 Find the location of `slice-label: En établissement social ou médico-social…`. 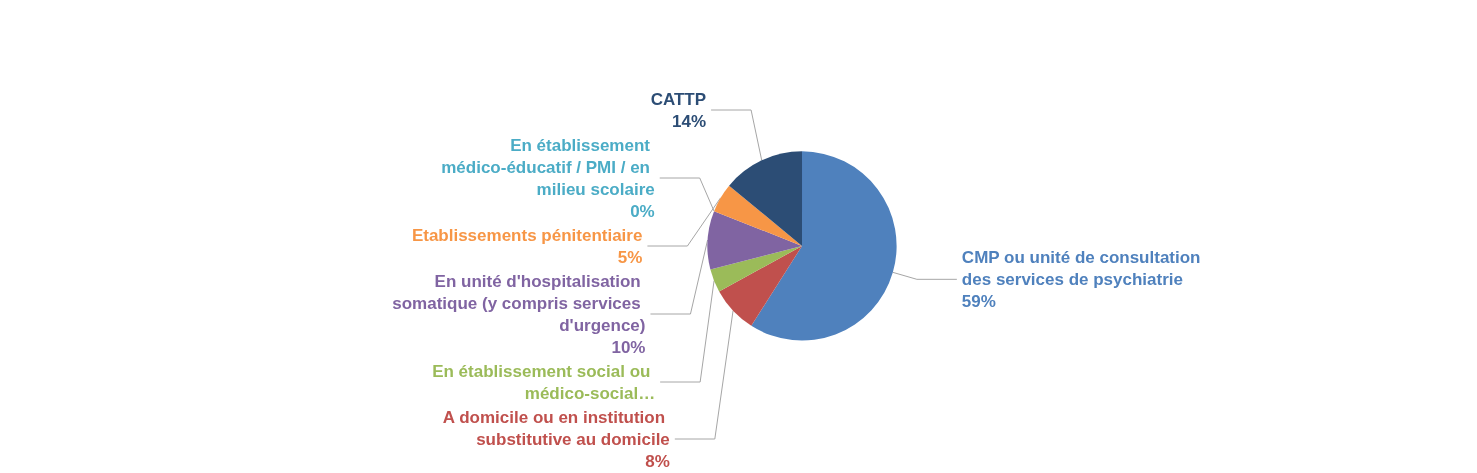

slice-label: En établissement social ou médico-social… is located at coordinates (544, 382).